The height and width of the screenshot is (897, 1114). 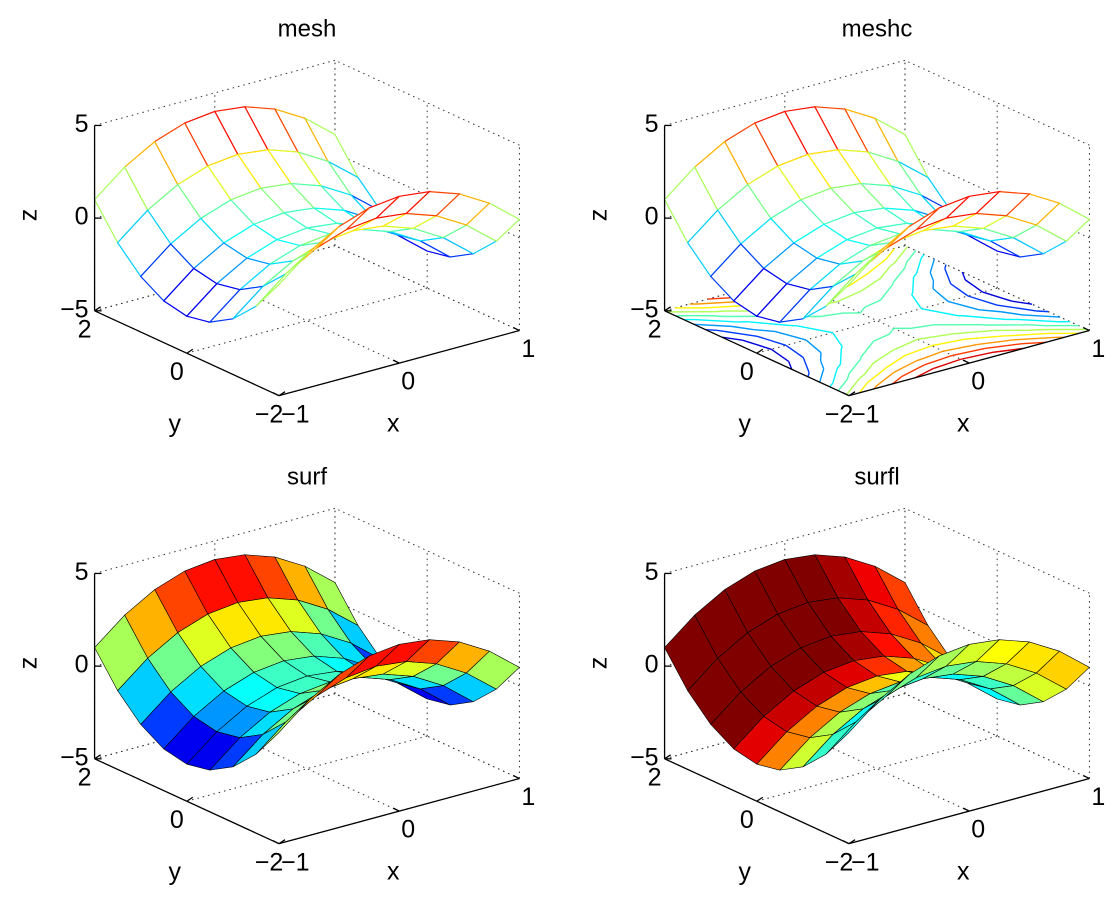 What do you see at coordinates (876, 476) in the screenshot?
I see `chart-title: surfl` at bounding box center [876, 476].